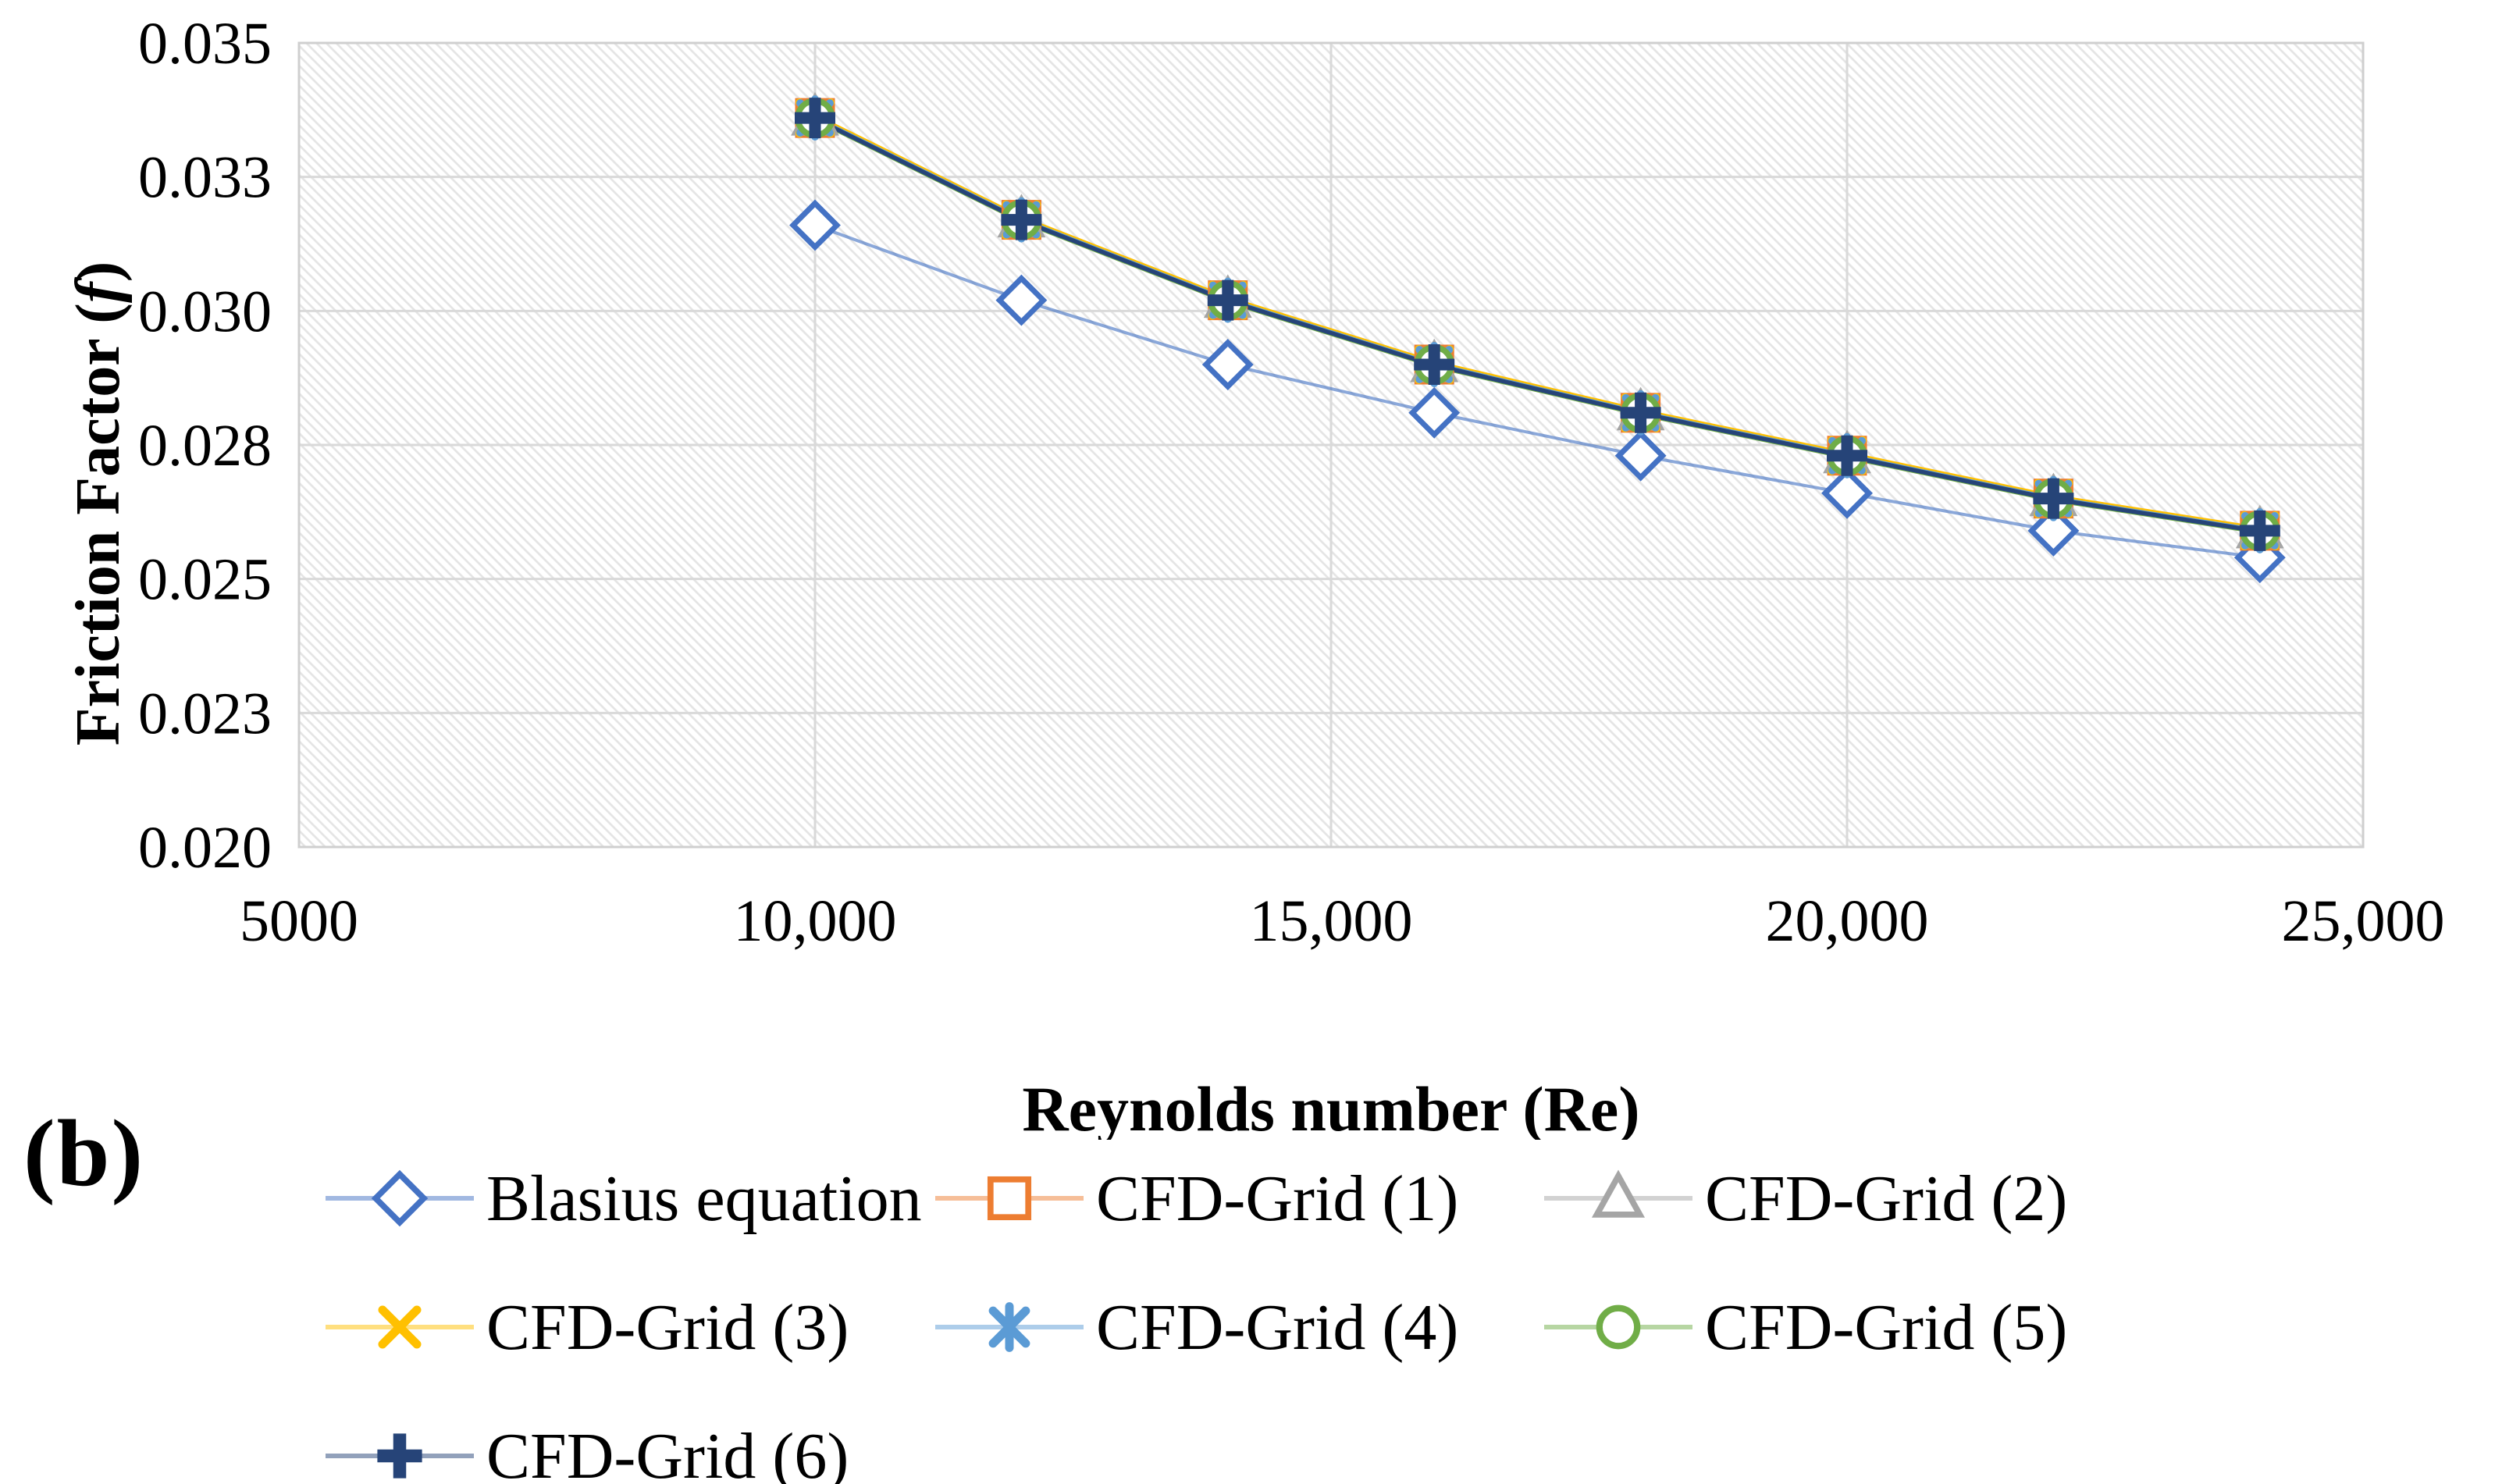 This screenshot has width=2495, height=1484. I want to click on x-axis-tick-label: 25,000, so click(2363, 921).